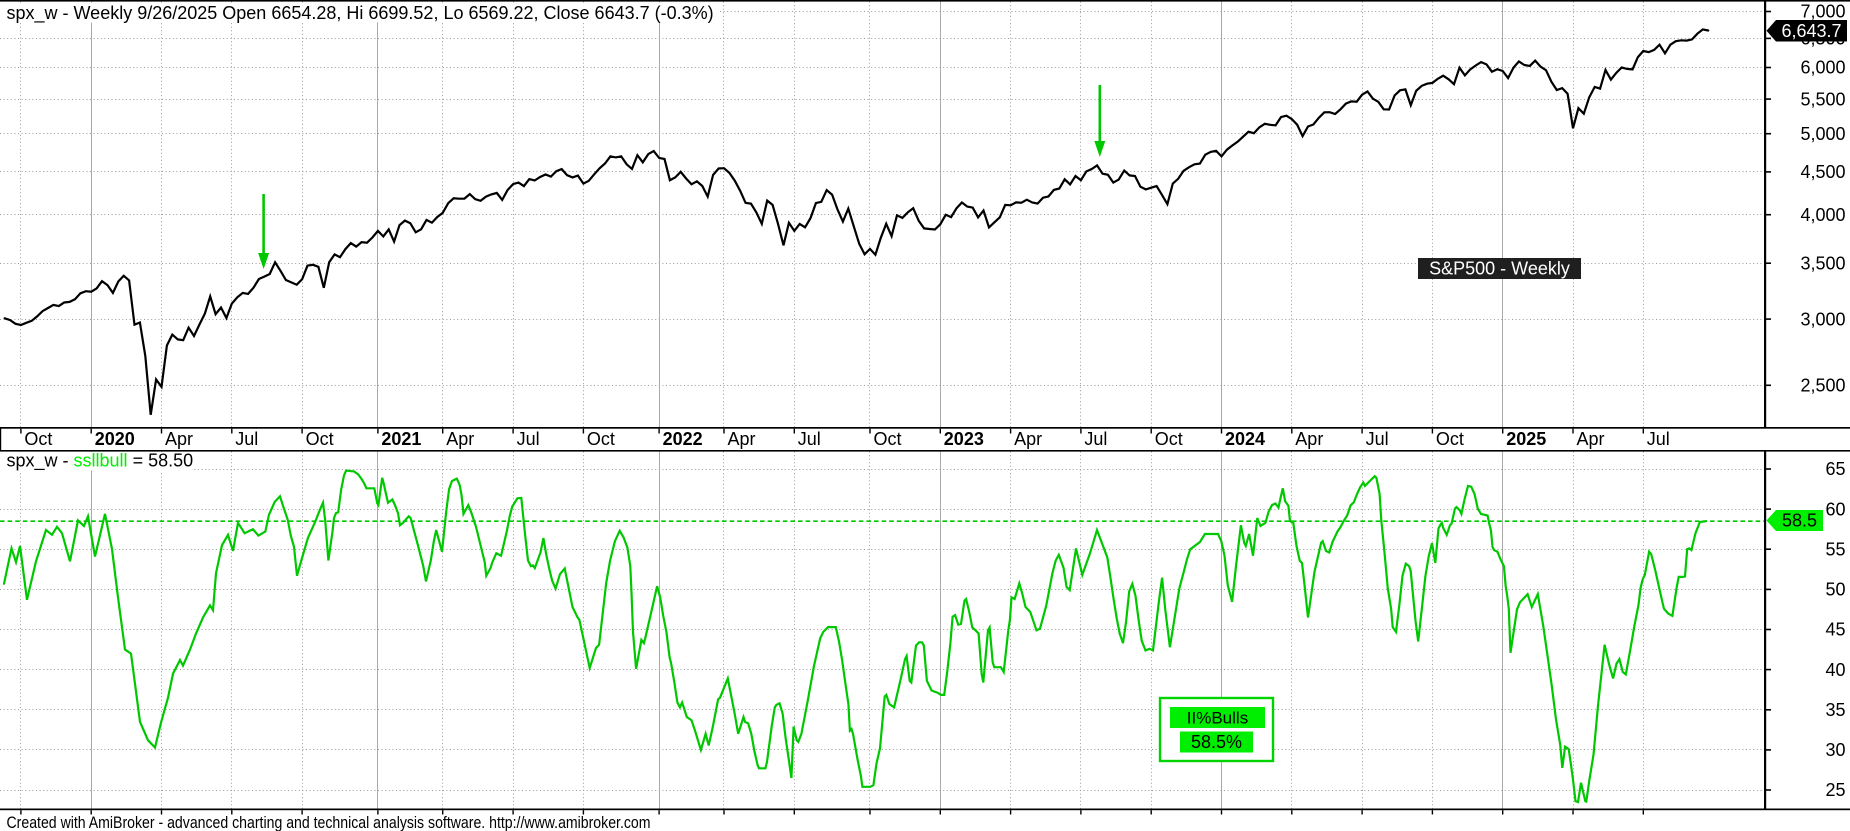 The height and width of the screenshot is (831, 1850). Describe the element at coordinates (1822, 172) in the screenshot. I see `svg-text: 4,500` at that location.